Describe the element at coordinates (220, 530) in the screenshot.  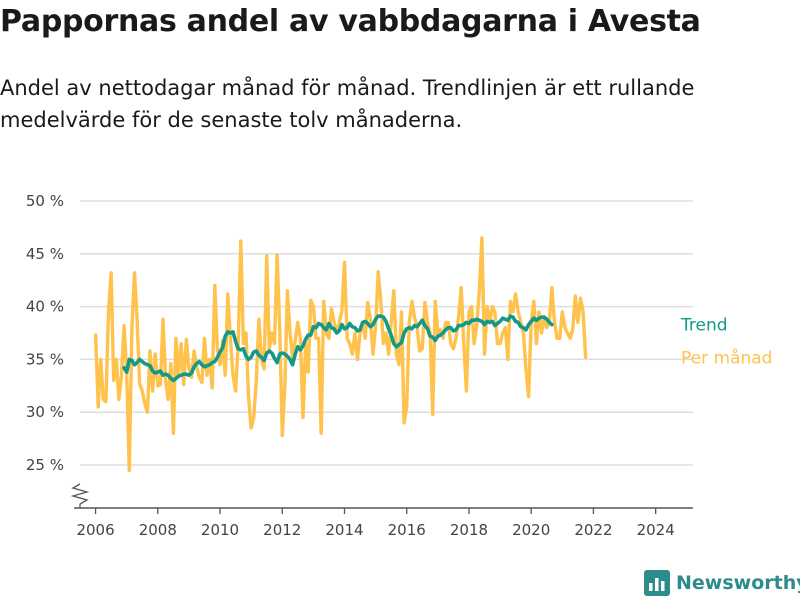
I see `x-tick-label: 2010` at that location.